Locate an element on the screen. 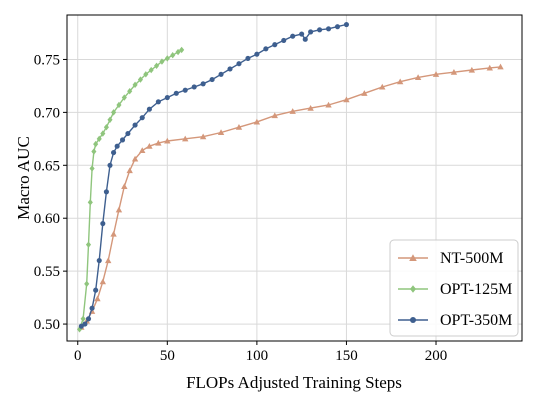 The height and width of the screenshot is (414, 545). x-tick-label: 50 is located at coordinates (167, 356).